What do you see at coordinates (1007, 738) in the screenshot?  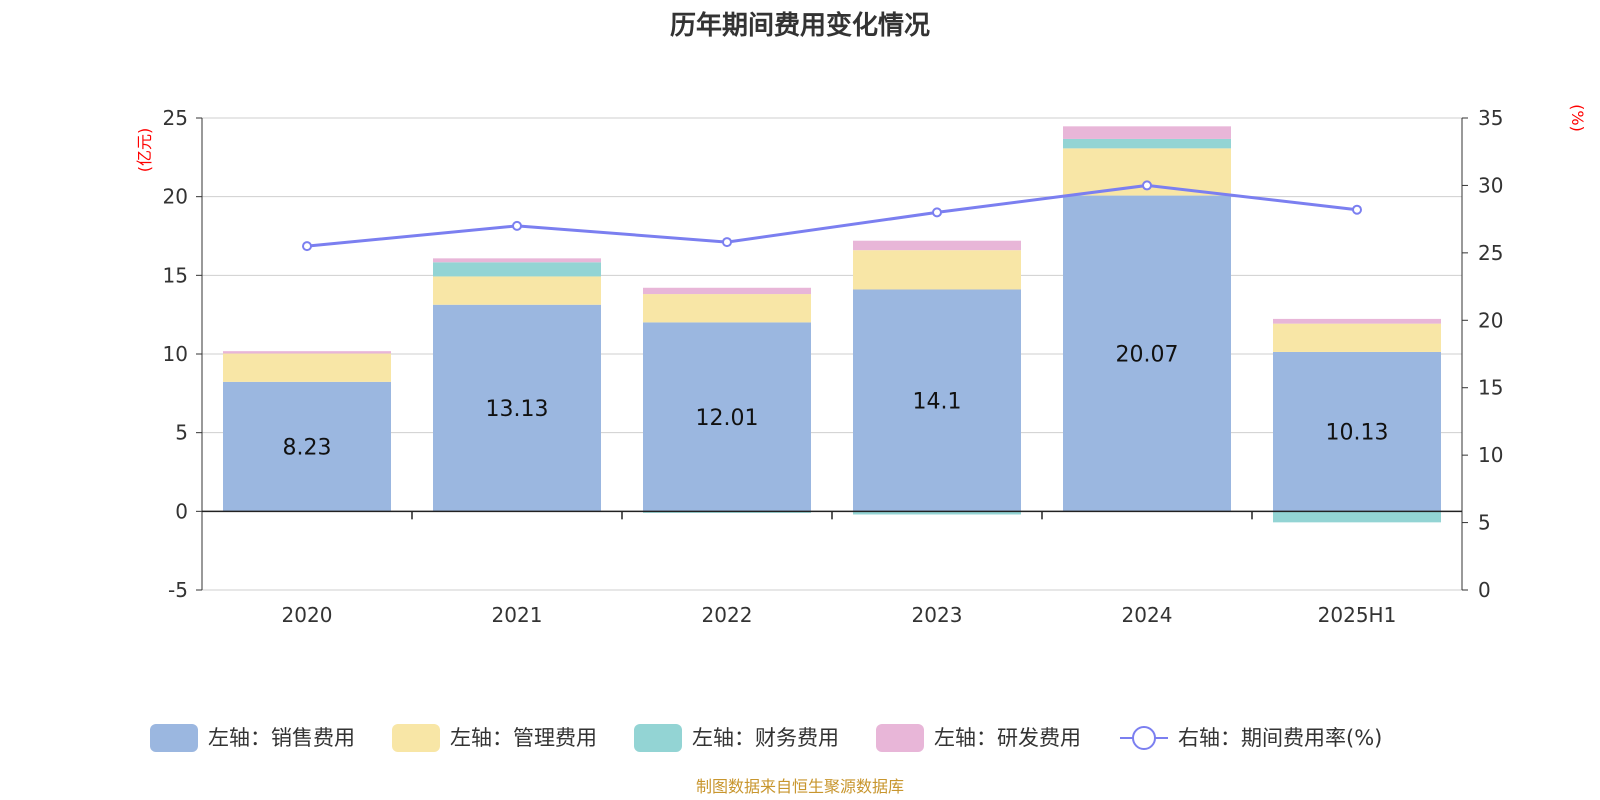 I see `legend-label-3: 左轴：研发费用` at bounding box center [1007, 738].